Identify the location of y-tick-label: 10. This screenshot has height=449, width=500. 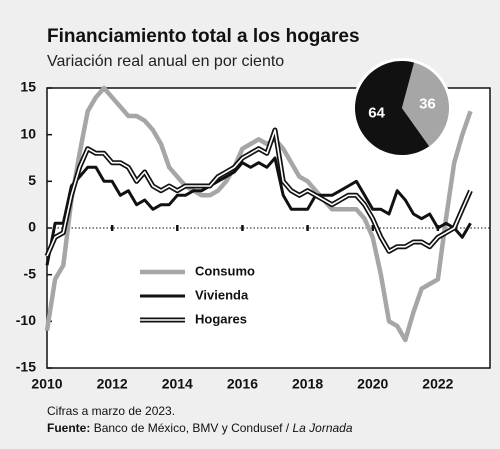
(28, 133).